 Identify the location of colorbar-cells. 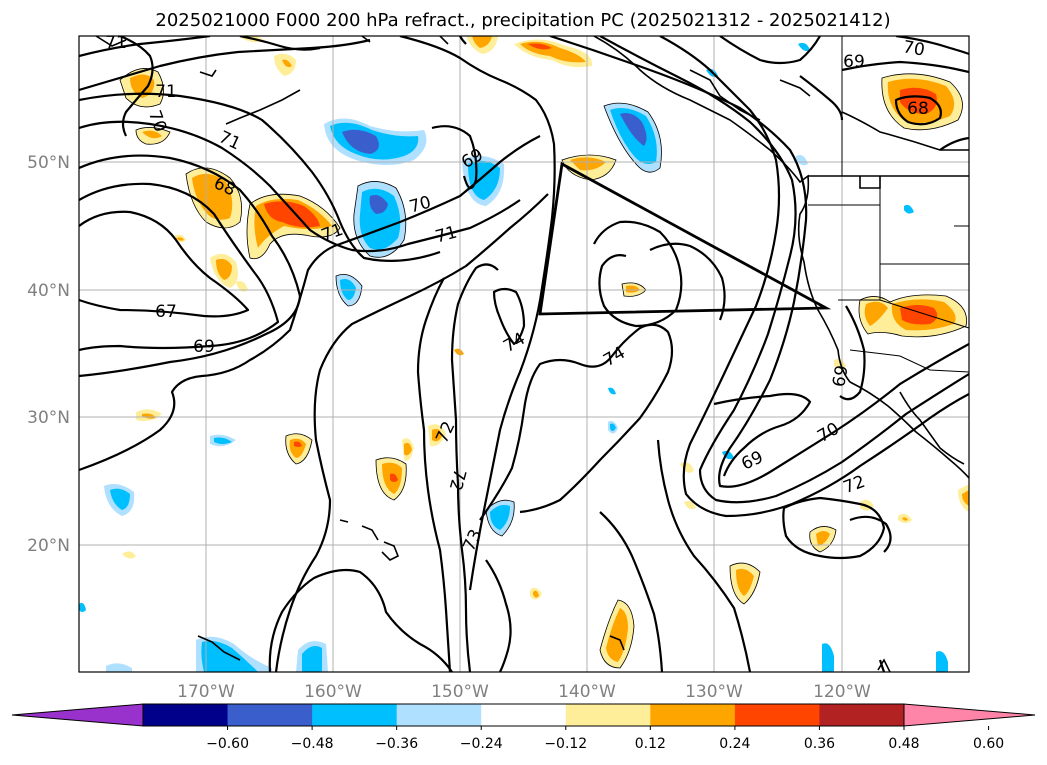
(523, 715).